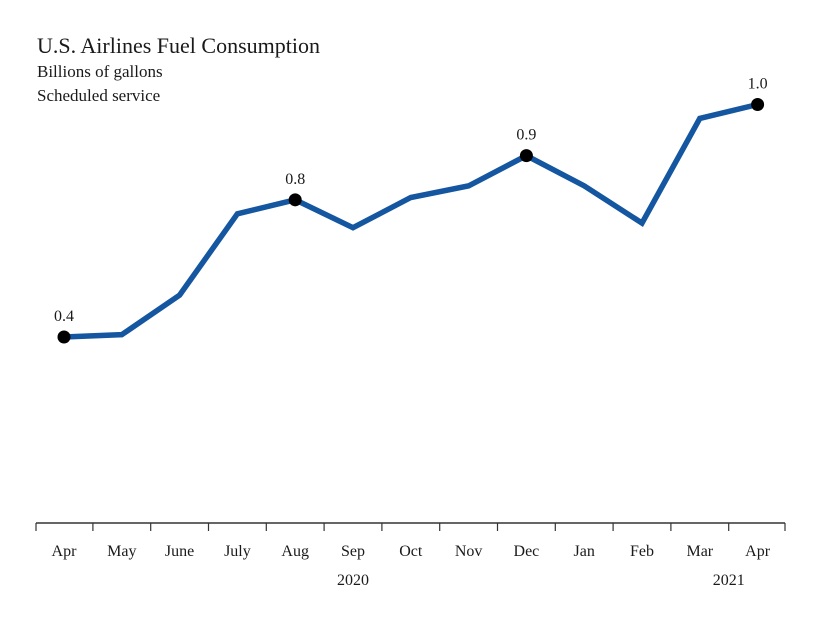 Image resolution: width=820 pixels, height=623 pixels. What do you see at coordinates (584, 551) in the screenshot?
I see `x-tick-label: Jan` at bounding box center [584, 551].